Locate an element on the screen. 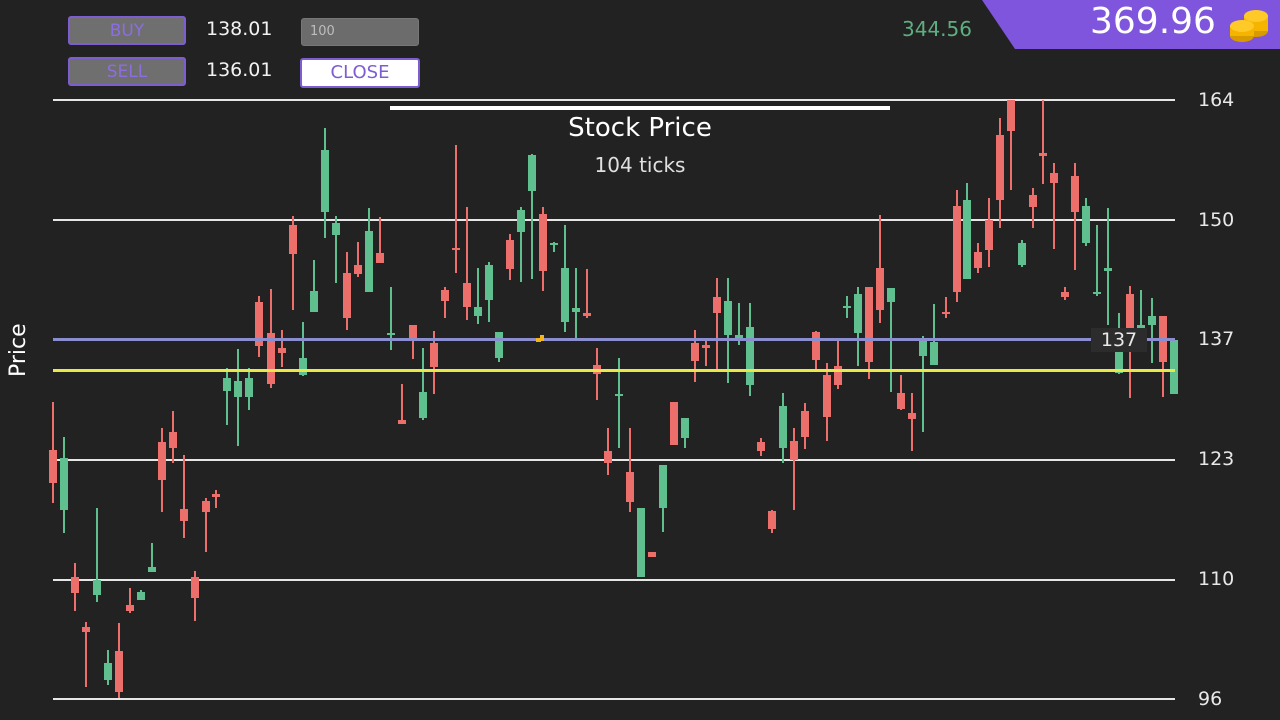  sell-button: SELL is located at coordinates (127, 71).